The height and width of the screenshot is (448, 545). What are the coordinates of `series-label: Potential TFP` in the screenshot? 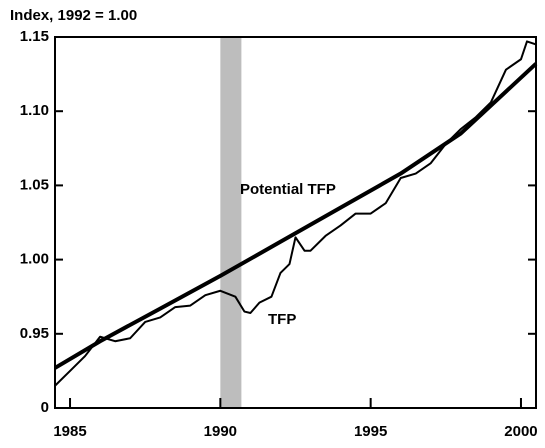 It's located at (288, 189).